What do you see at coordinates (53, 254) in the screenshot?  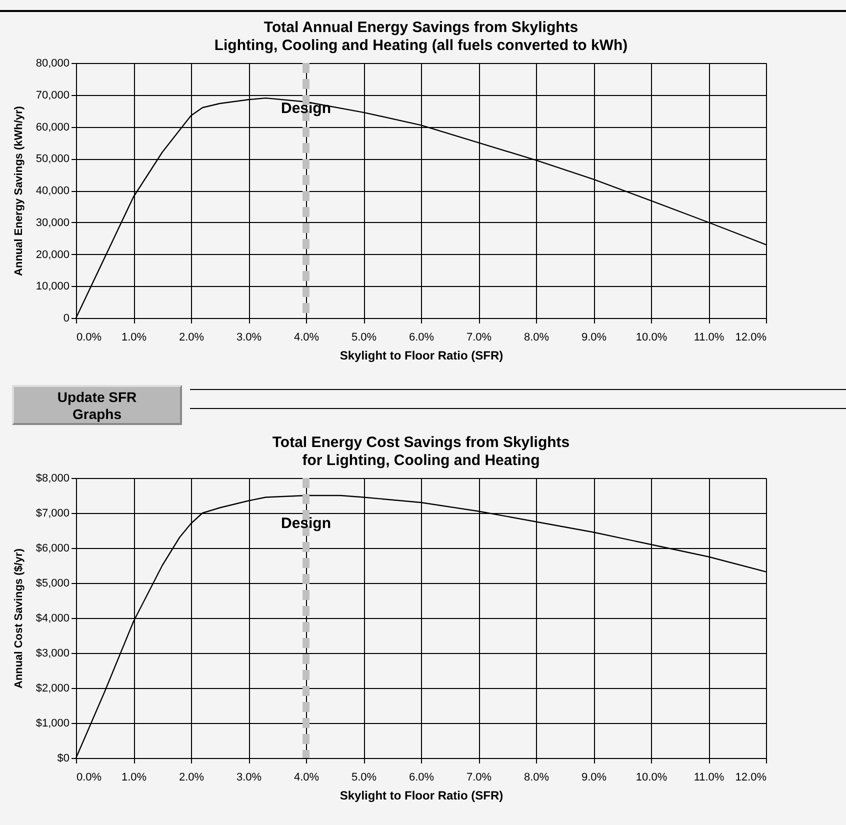 I see `y-tick-label: 20,000` at bounding box center [53, 254].